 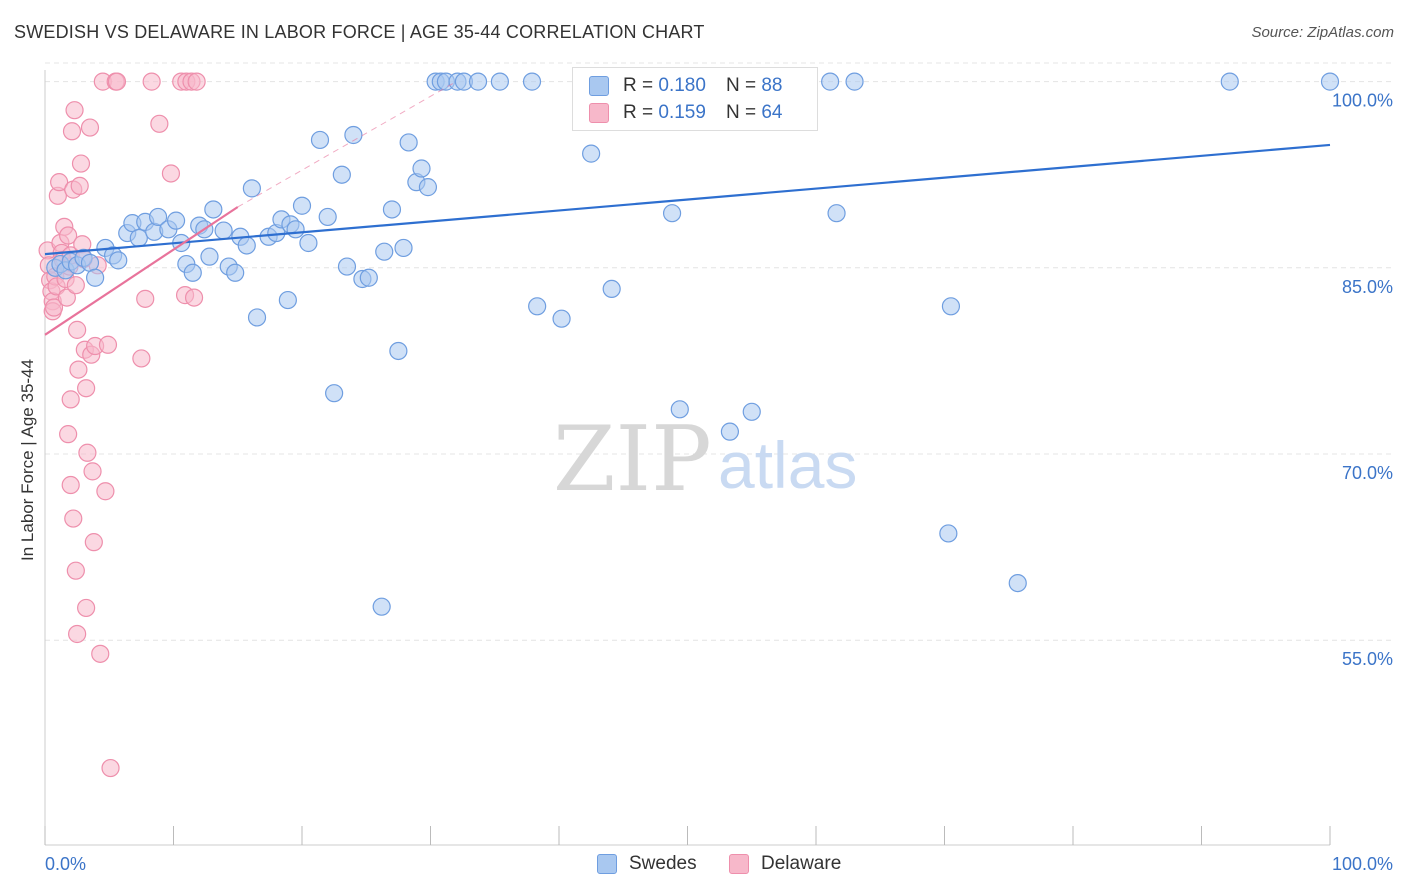 I want to click on swedes-legend-swatch, so click(x=607, y=864).